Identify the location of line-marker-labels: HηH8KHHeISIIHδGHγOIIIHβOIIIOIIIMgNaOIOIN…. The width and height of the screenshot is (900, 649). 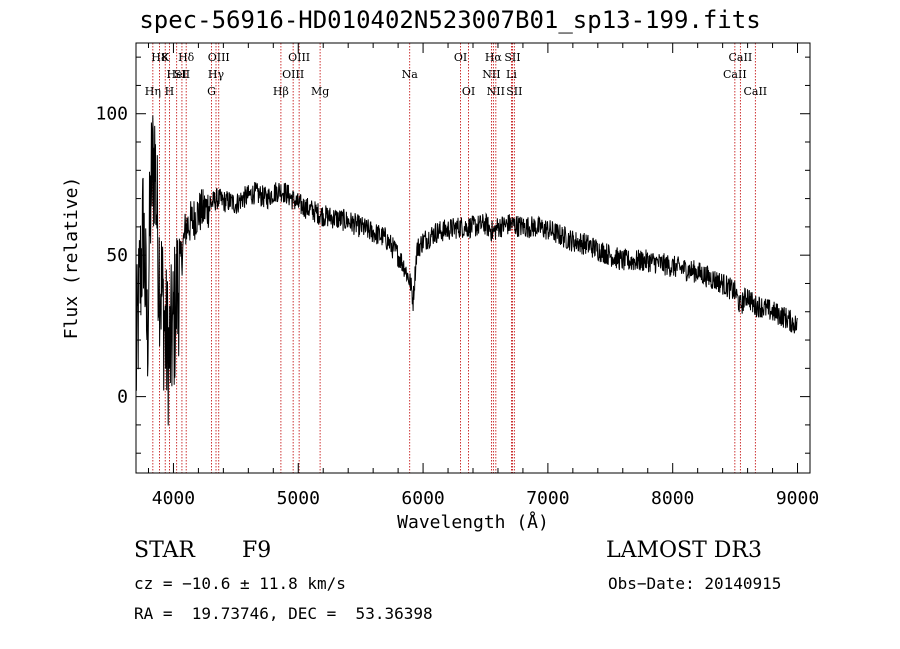
(456, 74).